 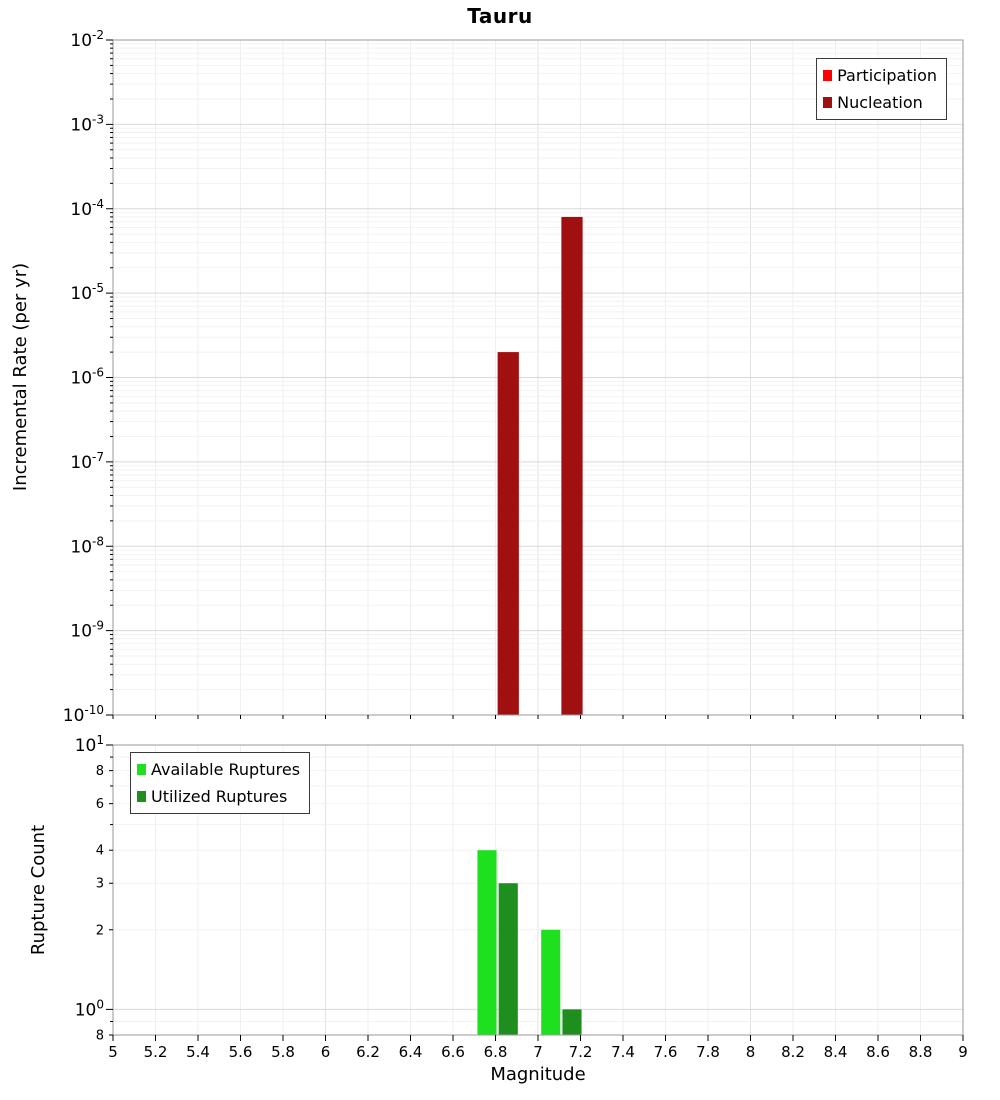 What do you see at coordinates (87, 377) in the screenshot?
I see `y-tick-label: 10⁻⁶` at bounding box center [87, 377].